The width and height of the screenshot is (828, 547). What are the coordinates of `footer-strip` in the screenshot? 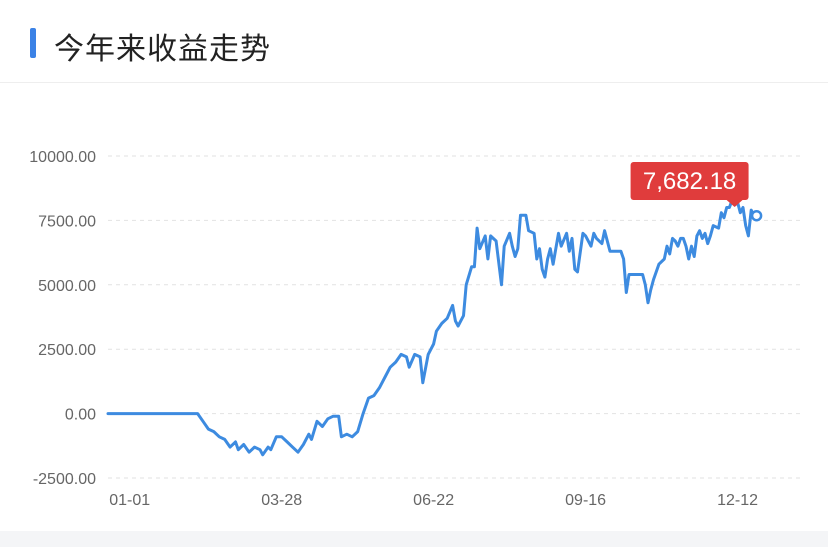 It's located at (414, 539).